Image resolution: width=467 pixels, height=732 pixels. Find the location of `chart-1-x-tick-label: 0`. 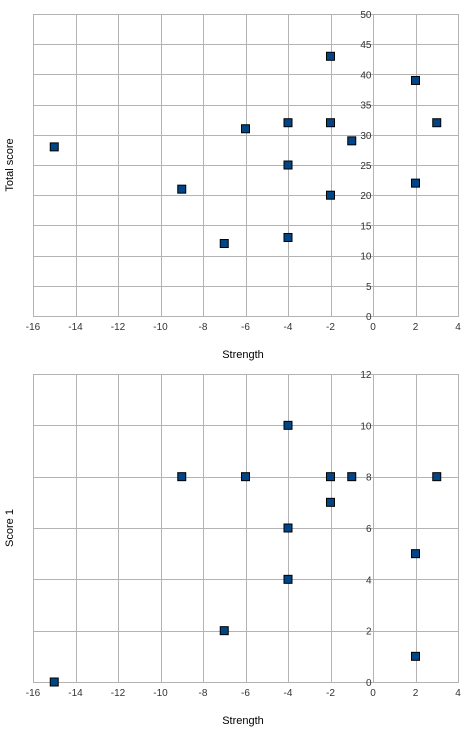

chart-1-x-tick-label: 0 is located at coordinates (373, 693).